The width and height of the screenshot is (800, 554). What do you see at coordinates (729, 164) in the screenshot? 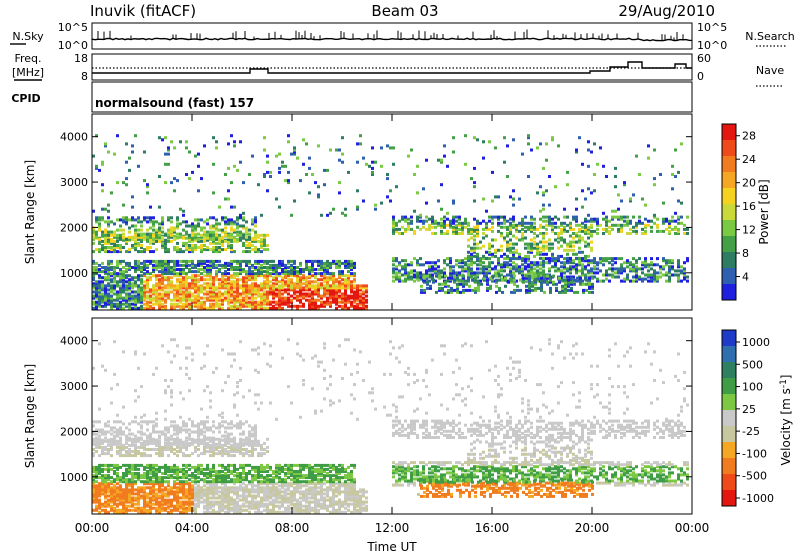
I see `colorbar-swatch` at bounding box center [729, 164].